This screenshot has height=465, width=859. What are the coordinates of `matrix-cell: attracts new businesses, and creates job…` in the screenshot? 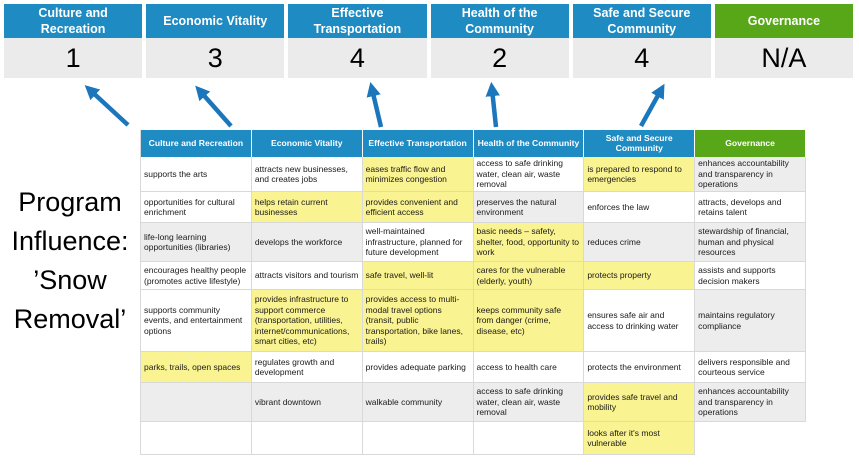 It's located at (307, 174).